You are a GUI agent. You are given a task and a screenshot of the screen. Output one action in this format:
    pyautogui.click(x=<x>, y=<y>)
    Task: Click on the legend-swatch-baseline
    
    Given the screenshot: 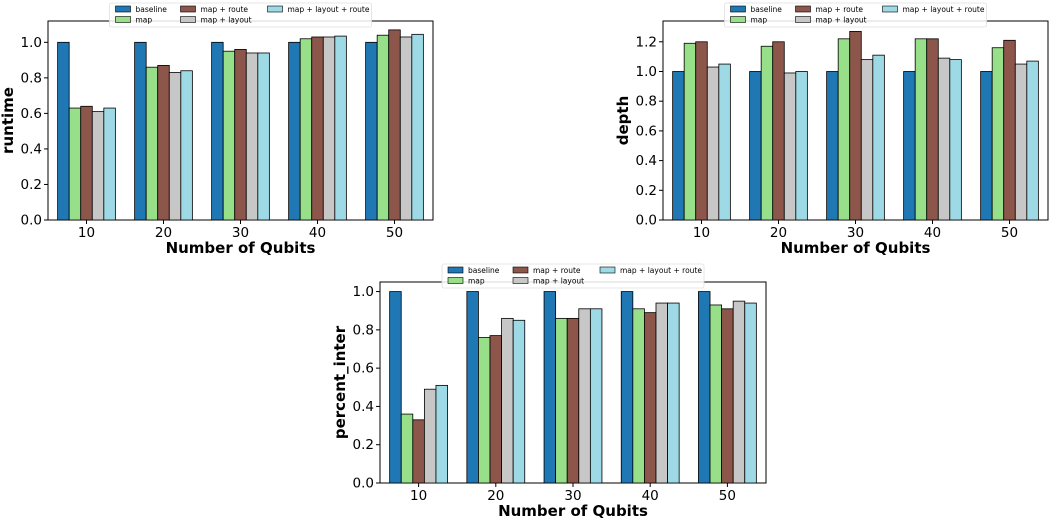 What is the action you would take?
    pyautogui.click(x=738, y=9)
    